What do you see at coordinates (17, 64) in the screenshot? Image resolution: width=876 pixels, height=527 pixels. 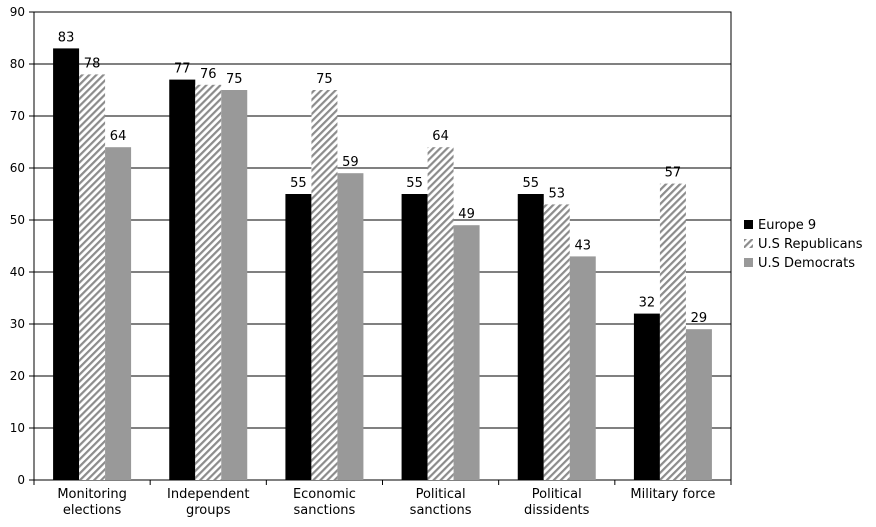 I see `y-tick-label: 80` at bounding box center [17, 64].